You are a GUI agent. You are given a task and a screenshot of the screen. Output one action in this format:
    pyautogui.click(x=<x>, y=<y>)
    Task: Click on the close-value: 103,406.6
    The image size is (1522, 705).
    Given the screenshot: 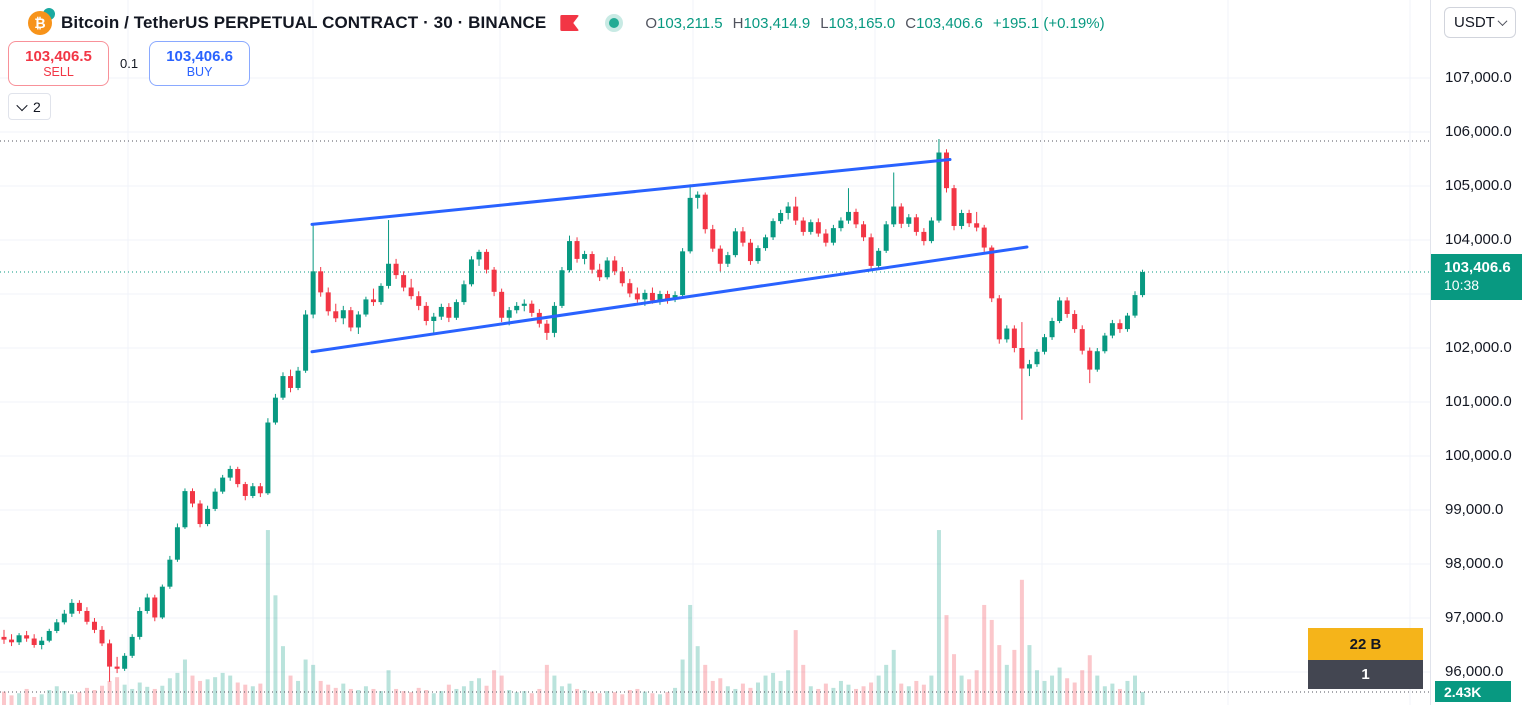 What is the action you would take?
    pyautogui.click(x=949, y=23)
    